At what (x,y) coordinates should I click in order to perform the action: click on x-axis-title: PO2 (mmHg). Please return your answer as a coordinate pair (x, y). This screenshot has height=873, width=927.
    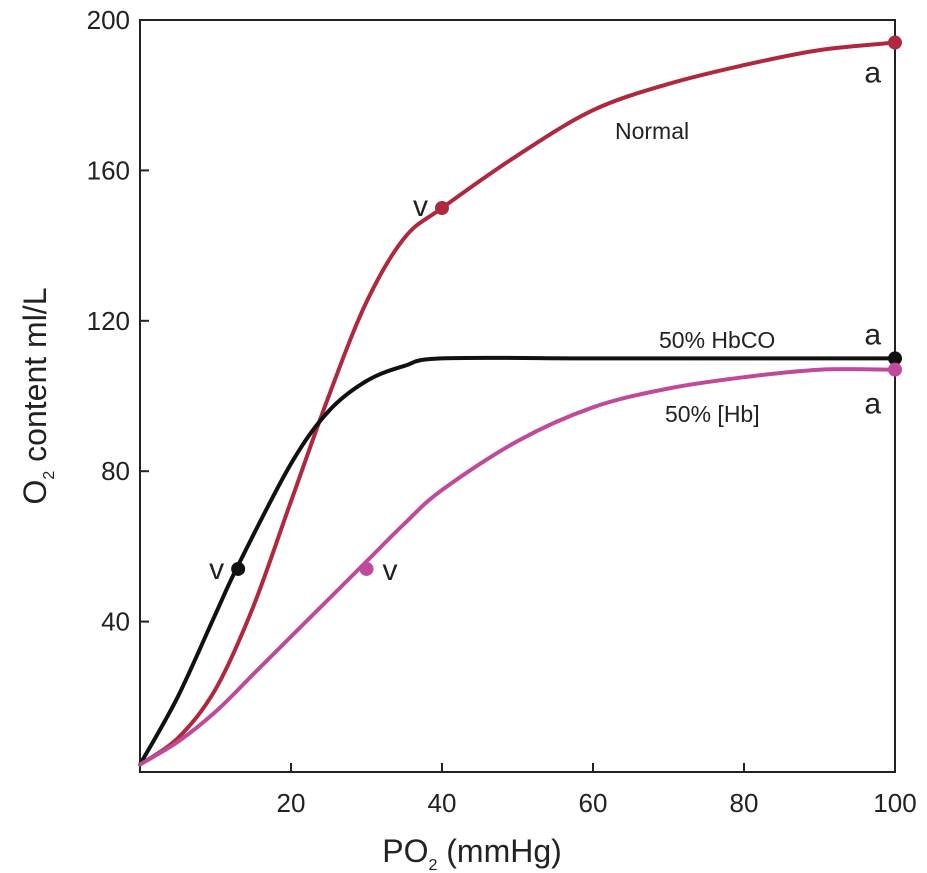
    Looking at the image, I should click on (472, 853).